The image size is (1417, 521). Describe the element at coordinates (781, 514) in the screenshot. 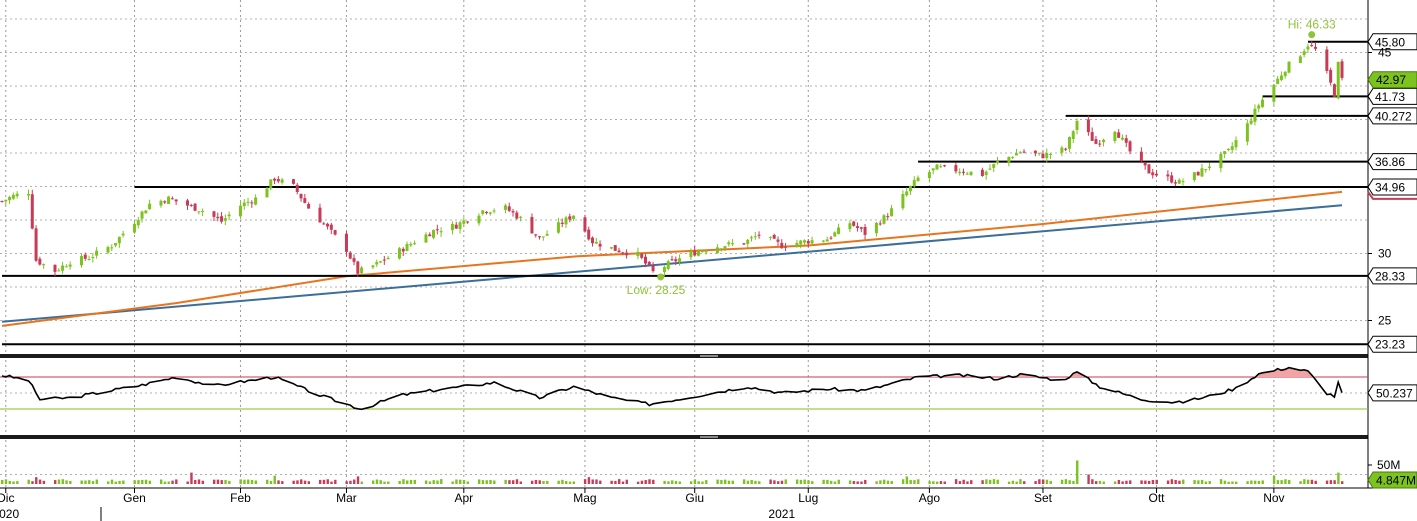

I see `year-label: 2021` at that location.